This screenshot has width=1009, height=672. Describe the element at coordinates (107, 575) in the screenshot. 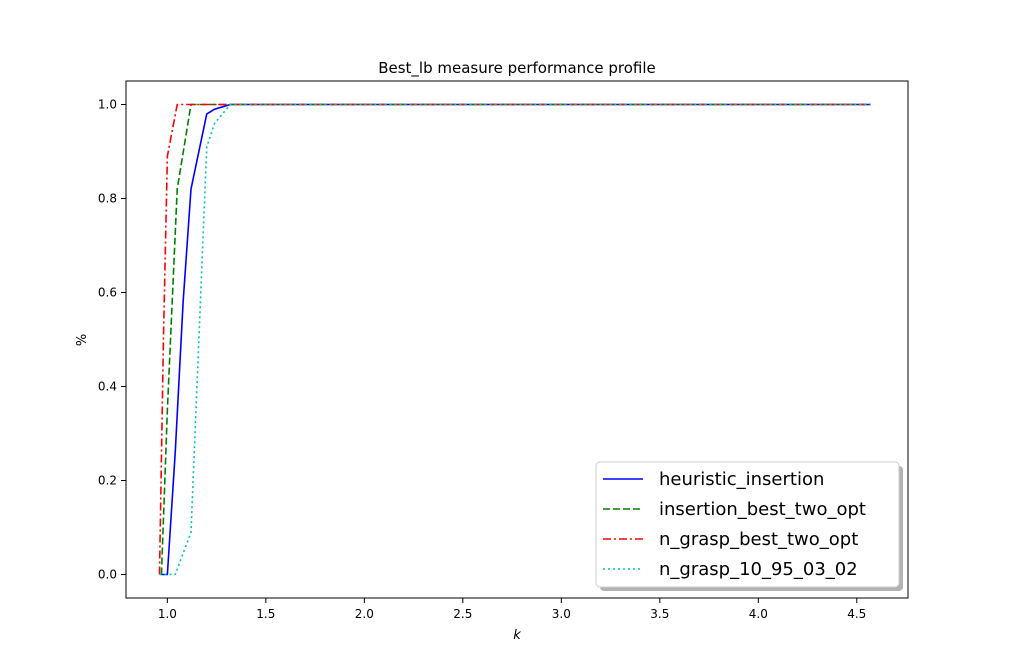

I see `y-tick-label: 0.0` at that location.